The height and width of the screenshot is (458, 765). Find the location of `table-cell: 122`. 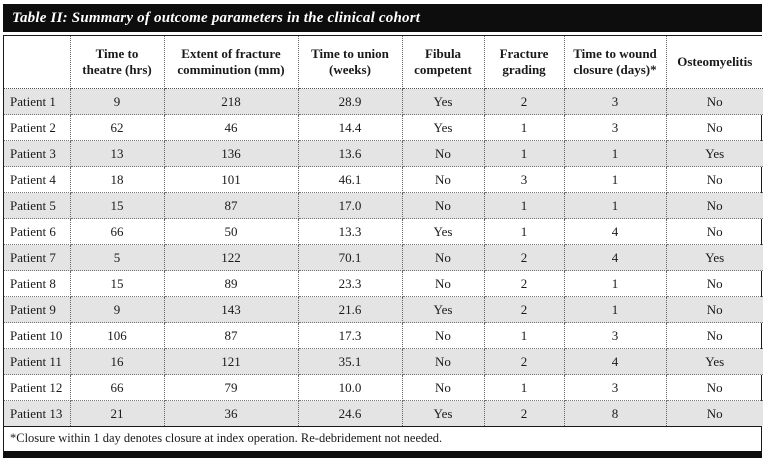

table-cell: 122 is located at coordinates (231, 257).